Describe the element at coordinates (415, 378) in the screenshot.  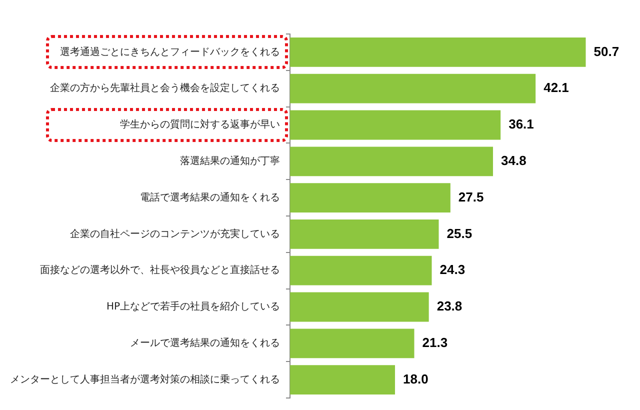
I see `data-label: 18.0` at that location.